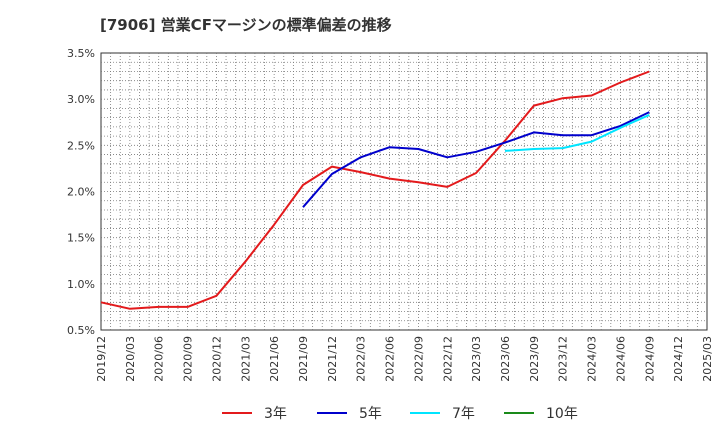 This screenshot has height=440, width=720. What do you see at coordinates (620, 359) in the screenshot?
I see `x-tick-label: 2024/06` at bounding box center [620, 359].